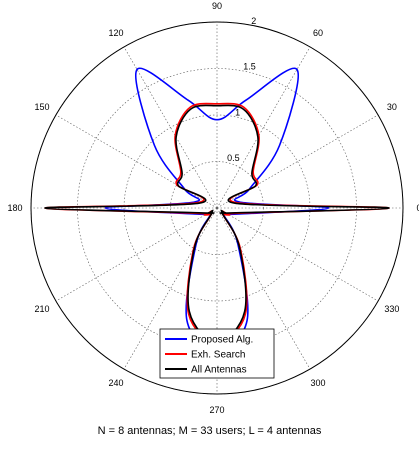  What do you see at coordinates (218, 355) in the screenshot?
I see `legend-label-2: Exh. Search` at bounding box center [218, 355].